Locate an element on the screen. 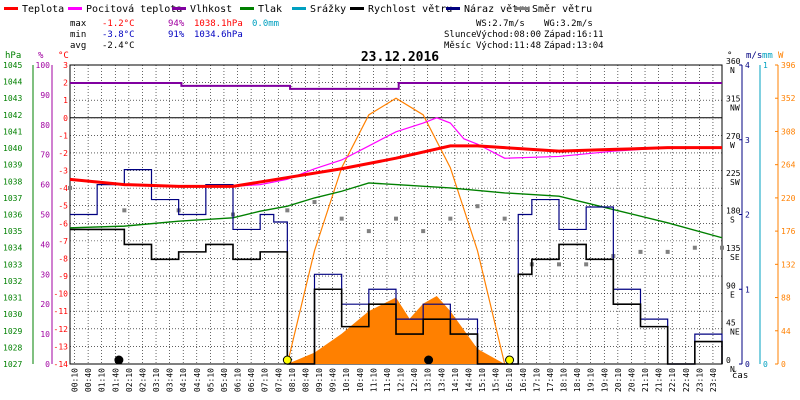 The image size is (800, 400). y-tick-dir-name: SE is located at coordinates (735, 257).